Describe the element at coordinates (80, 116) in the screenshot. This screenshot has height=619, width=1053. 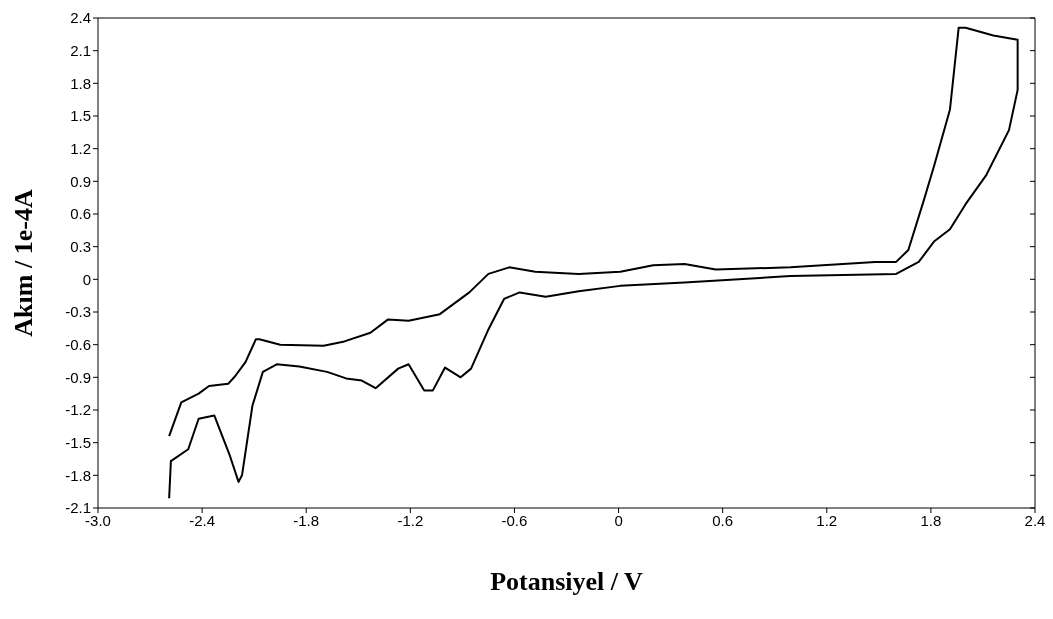
I see `y-tick-label: 1.5` at that location.